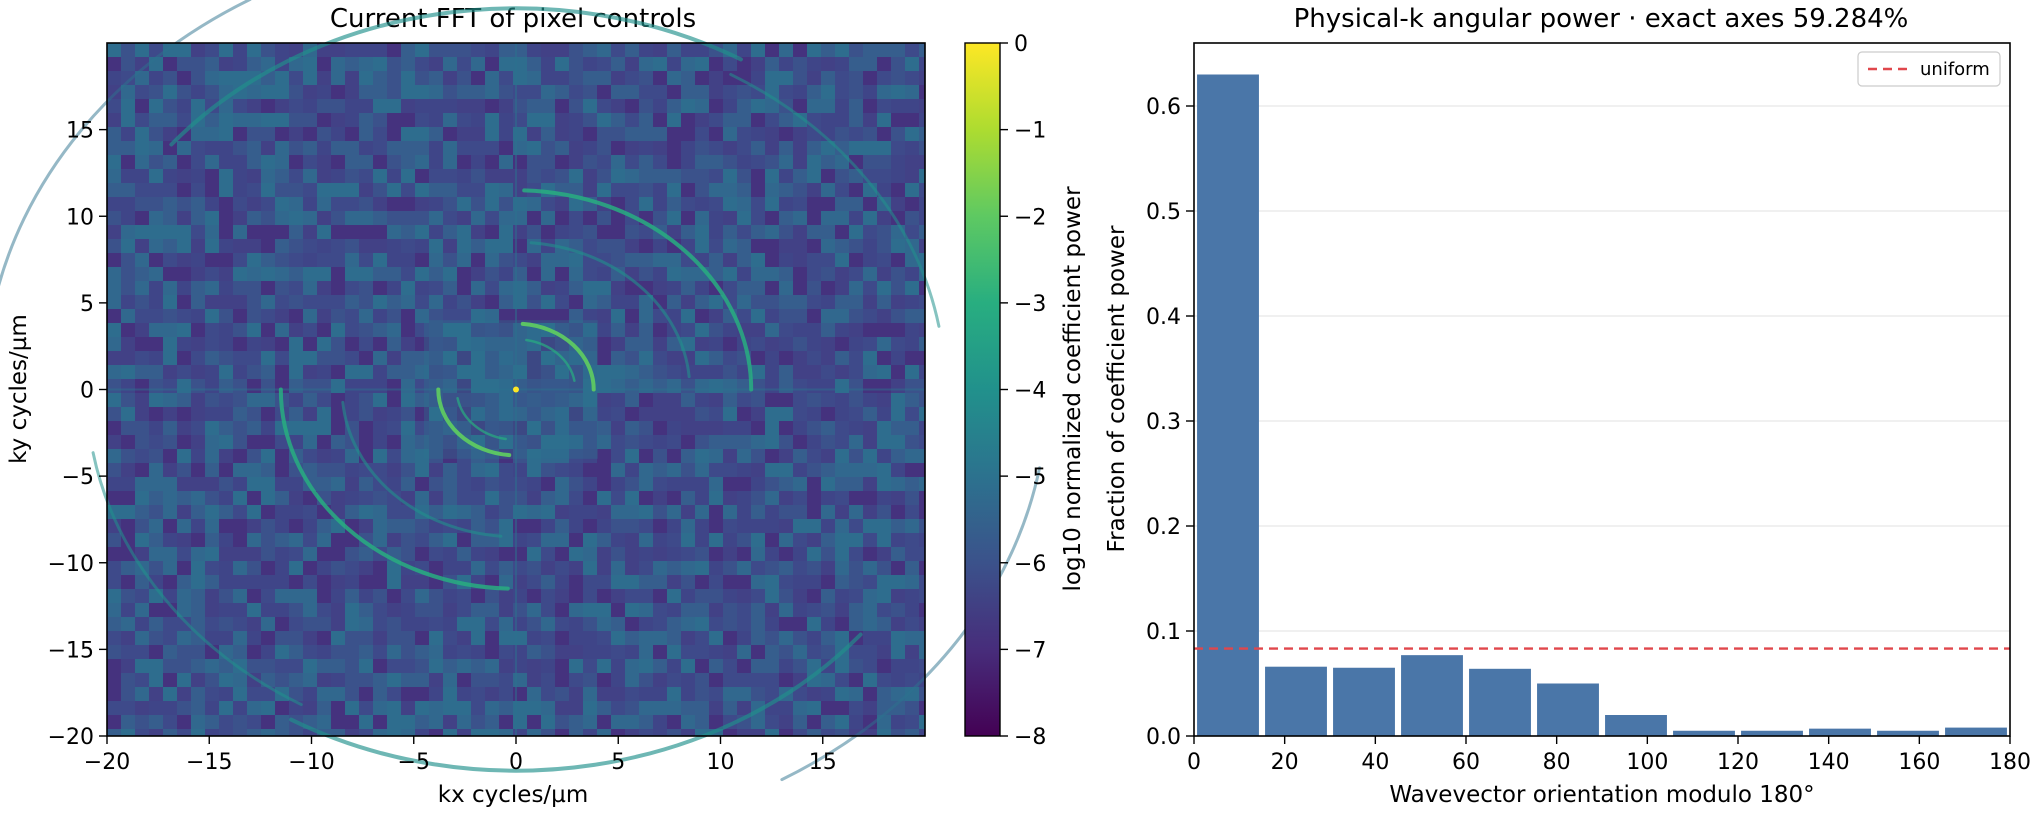 The height and width of the screenshot is (816, 2040). Describe the element at coordinates (1375, 762) in the screenshot. I see `bar-x-tick-label: 40` at that location.